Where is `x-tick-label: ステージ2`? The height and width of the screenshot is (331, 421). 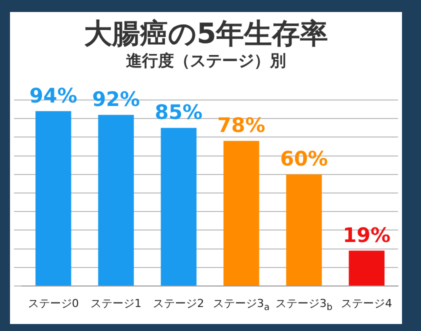
x-tick-label: ステージ2 is located at coordinates (178, 303).